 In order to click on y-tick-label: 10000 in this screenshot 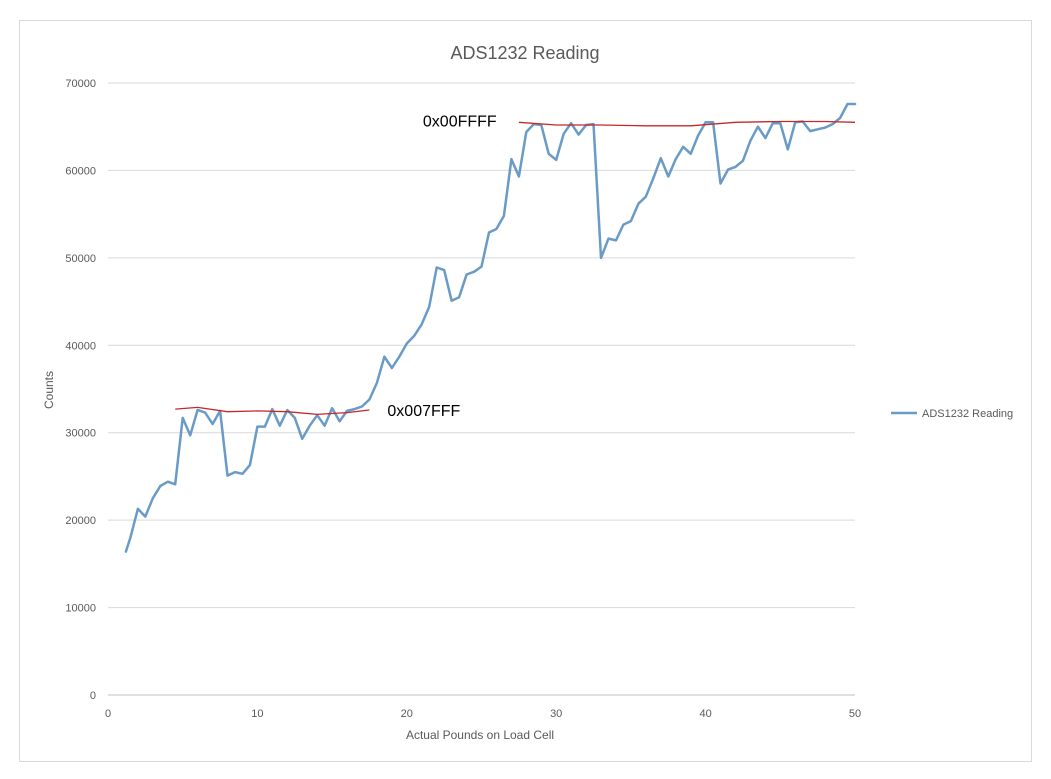, I will do `click(80, 609)`.